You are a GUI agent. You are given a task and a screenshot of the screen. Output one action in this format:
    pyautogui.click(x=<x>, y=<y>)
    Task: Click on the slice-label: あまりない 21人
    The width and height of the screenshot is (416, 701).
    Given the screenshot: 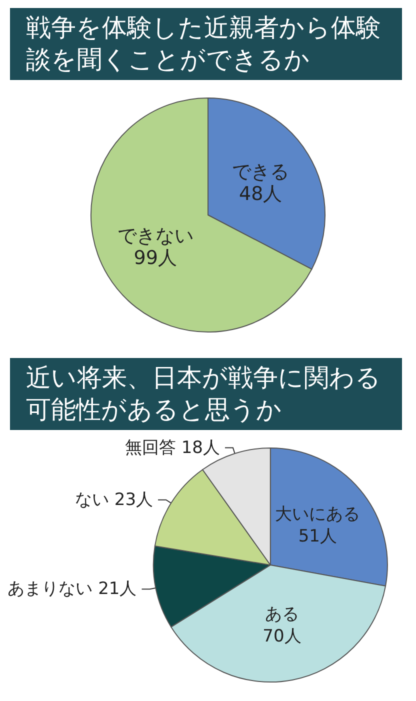 What is the action you would take?
    pyautogui.click(x=72, y=589)
    